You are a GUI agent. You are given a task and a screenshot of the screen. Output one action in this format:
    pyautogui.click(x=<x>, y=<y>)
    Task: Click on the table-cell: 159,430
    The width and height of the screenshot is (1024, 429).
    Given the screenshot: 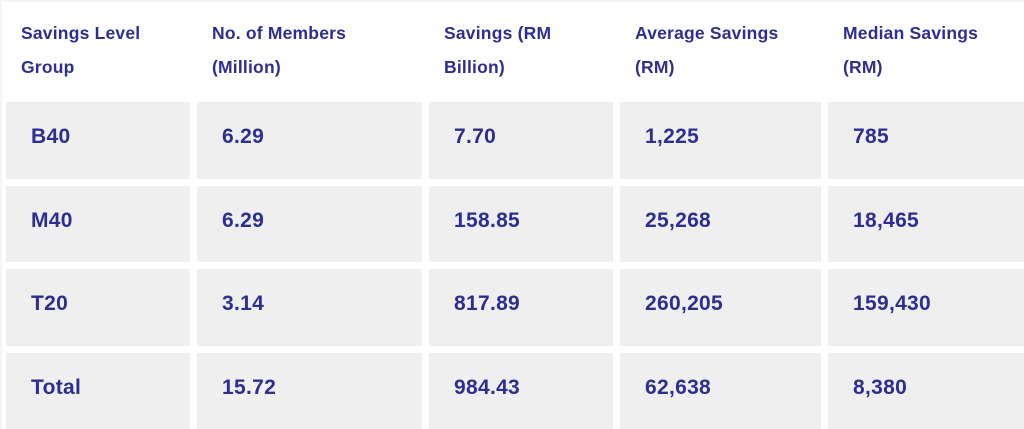 What is the action you would take?
    pyautogui.click(x=926, y=307)
    